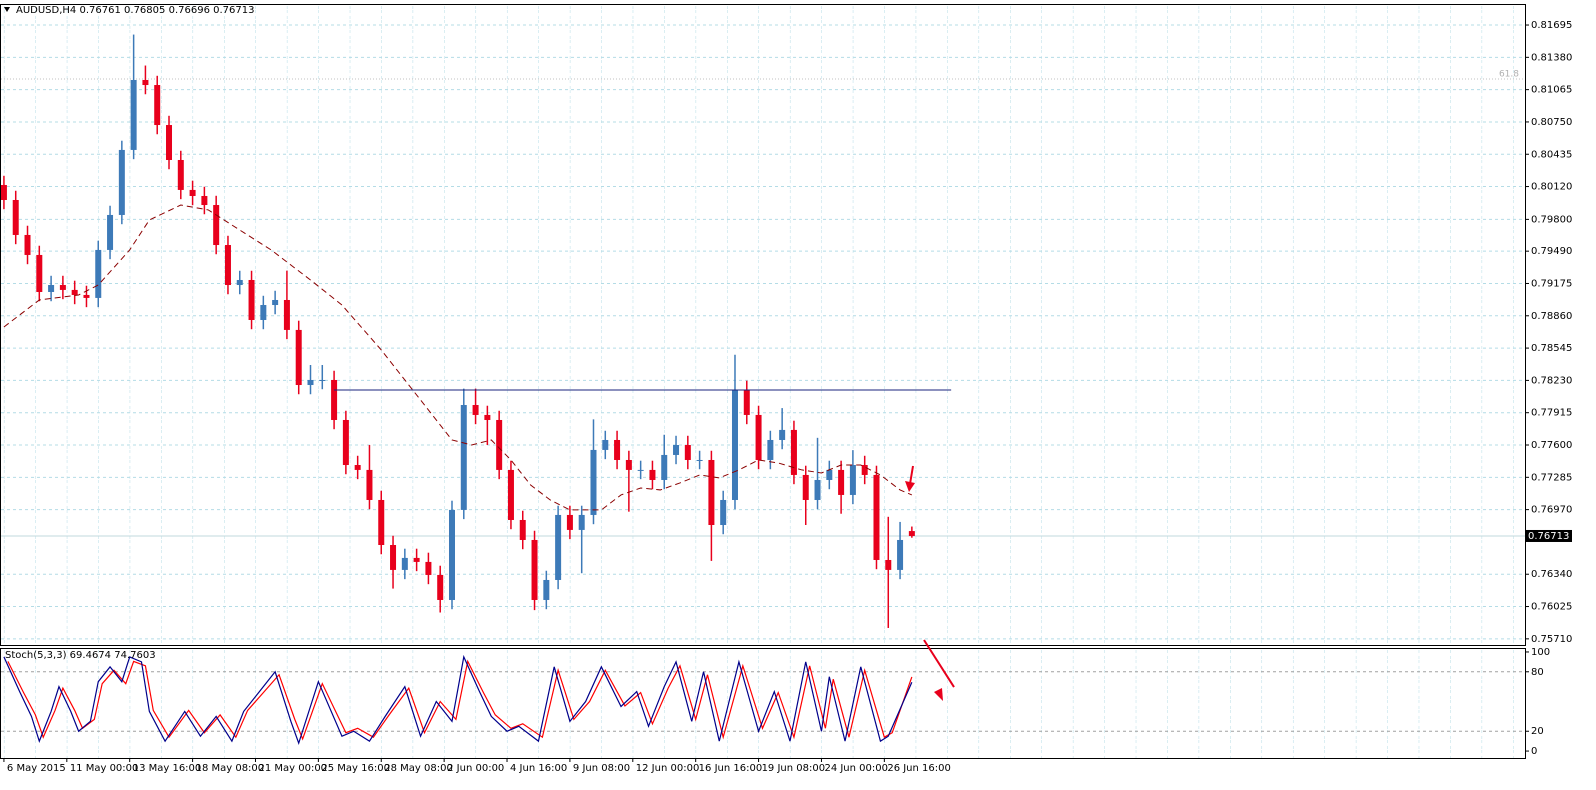 The width and height of the screenshot is (1596, 790). Describe the element at coordinates (731, 768) in the screenshot. I see `x-tick-label: 16 Jun 16:00` at that location.